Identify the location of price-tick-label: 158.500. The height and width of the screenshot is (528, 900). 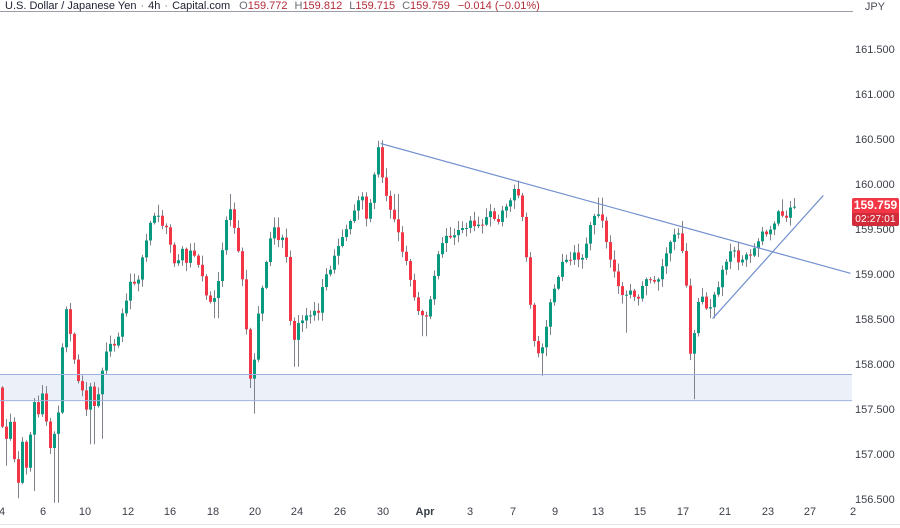
(875, 319).